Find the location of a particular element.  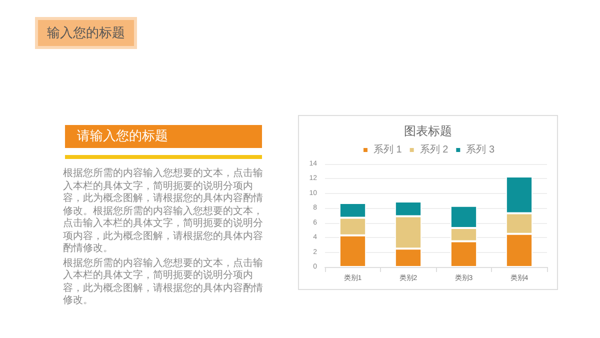

text: 根据您所需的内容输入您想要的文本，点击输入本栏的具体文字，简明扼要的说明分项内容，此为概念图解，请根据您的具体内容酌情修改。 is located at coordinates (163, 283).